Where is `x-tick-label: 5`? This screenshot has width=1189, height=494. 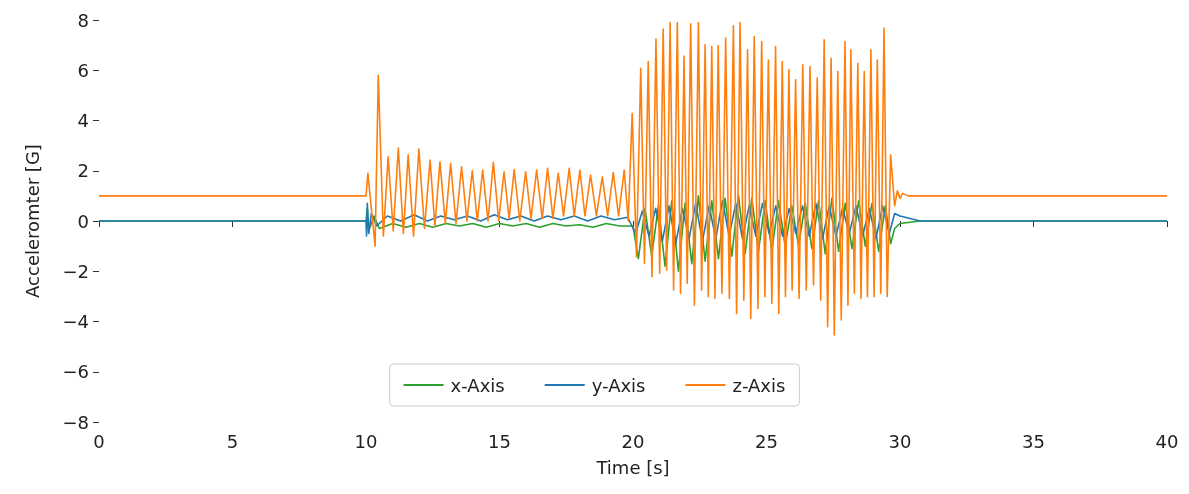 x-tick-label: 5 is located at coordinates (232, 441).